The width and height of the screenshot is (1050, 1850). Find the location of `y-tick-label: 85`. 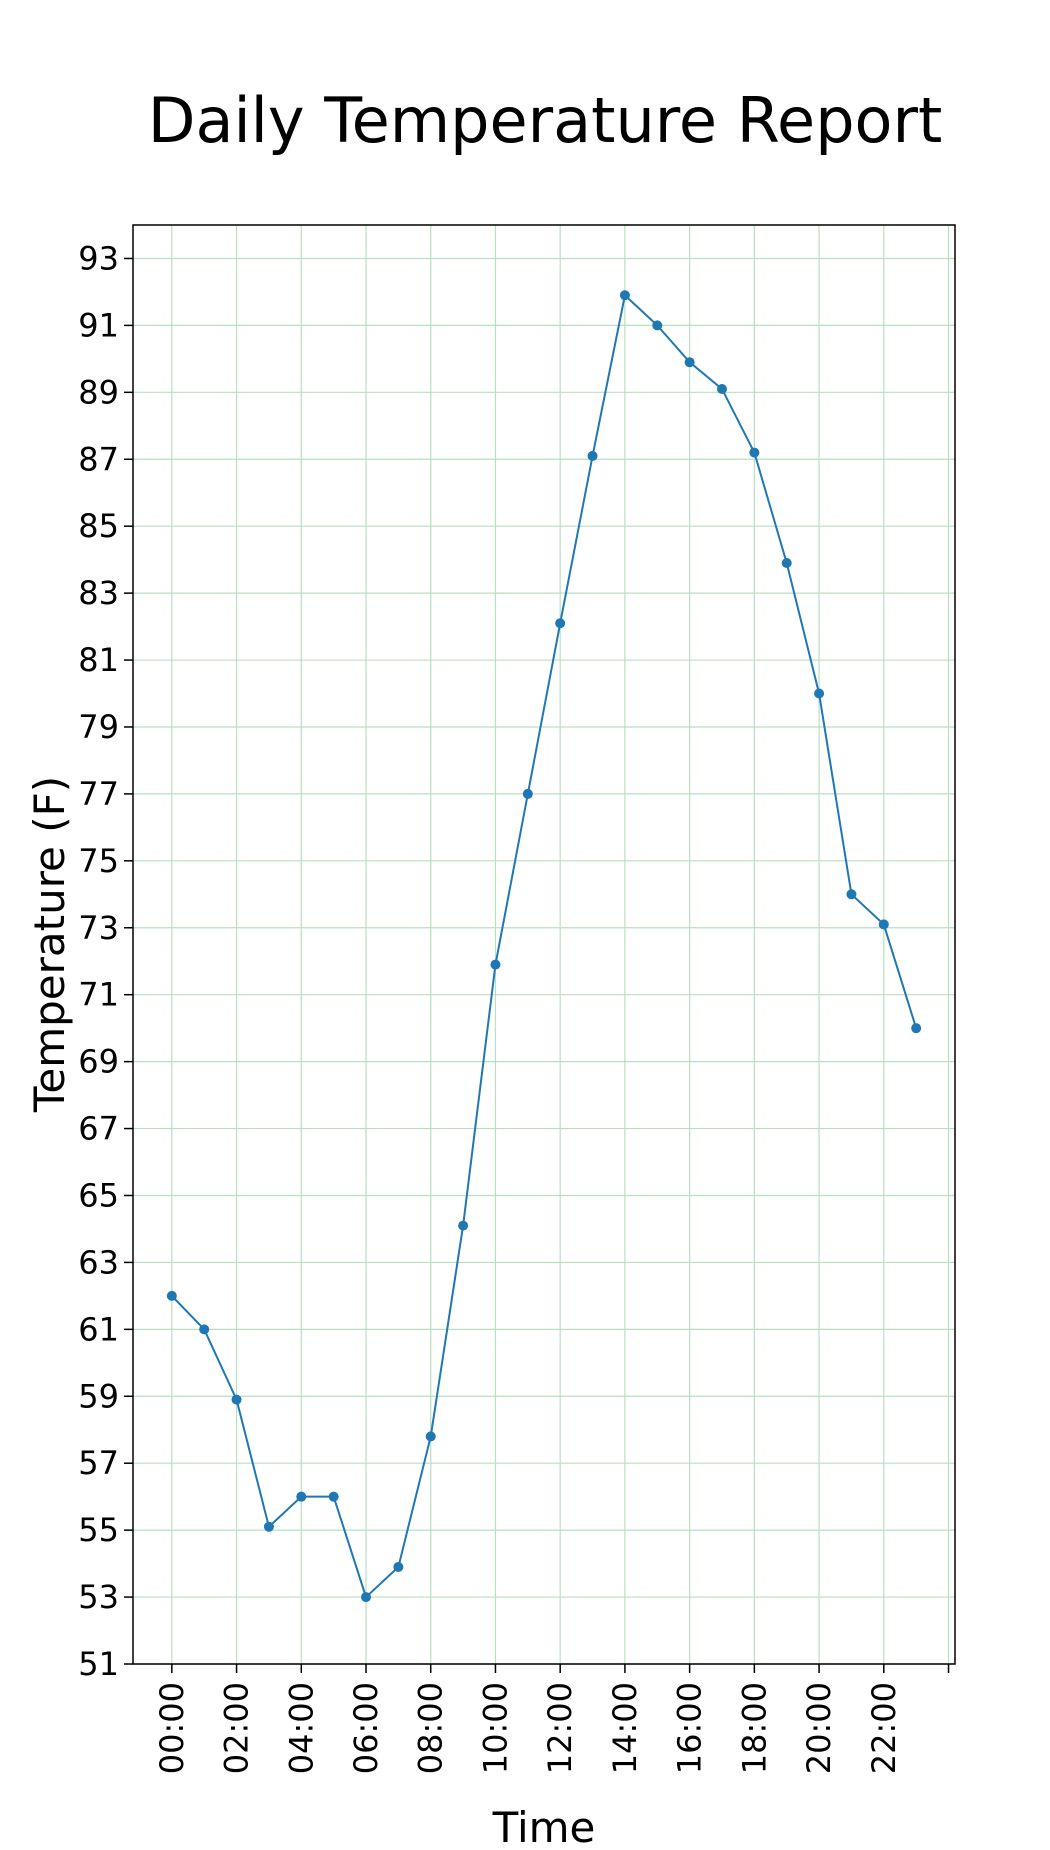

y-tick-label: 85 is located at coordinates (98, 526).